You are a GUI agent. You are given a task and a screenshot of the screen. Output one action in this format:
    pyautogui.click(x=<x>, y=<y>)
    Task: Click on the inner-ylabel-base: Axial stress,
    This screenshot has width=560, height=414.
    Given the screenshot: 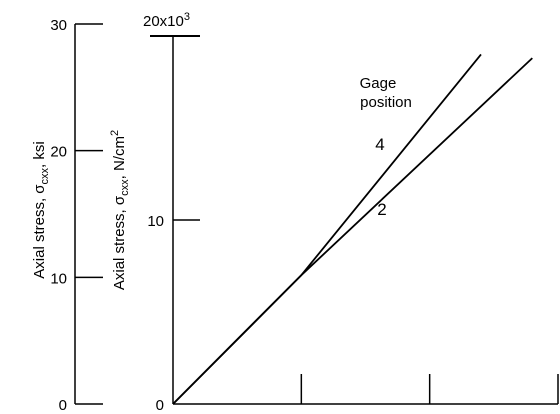 What is the action you would take?
    pyautogui.click(x=119, y=247)
    